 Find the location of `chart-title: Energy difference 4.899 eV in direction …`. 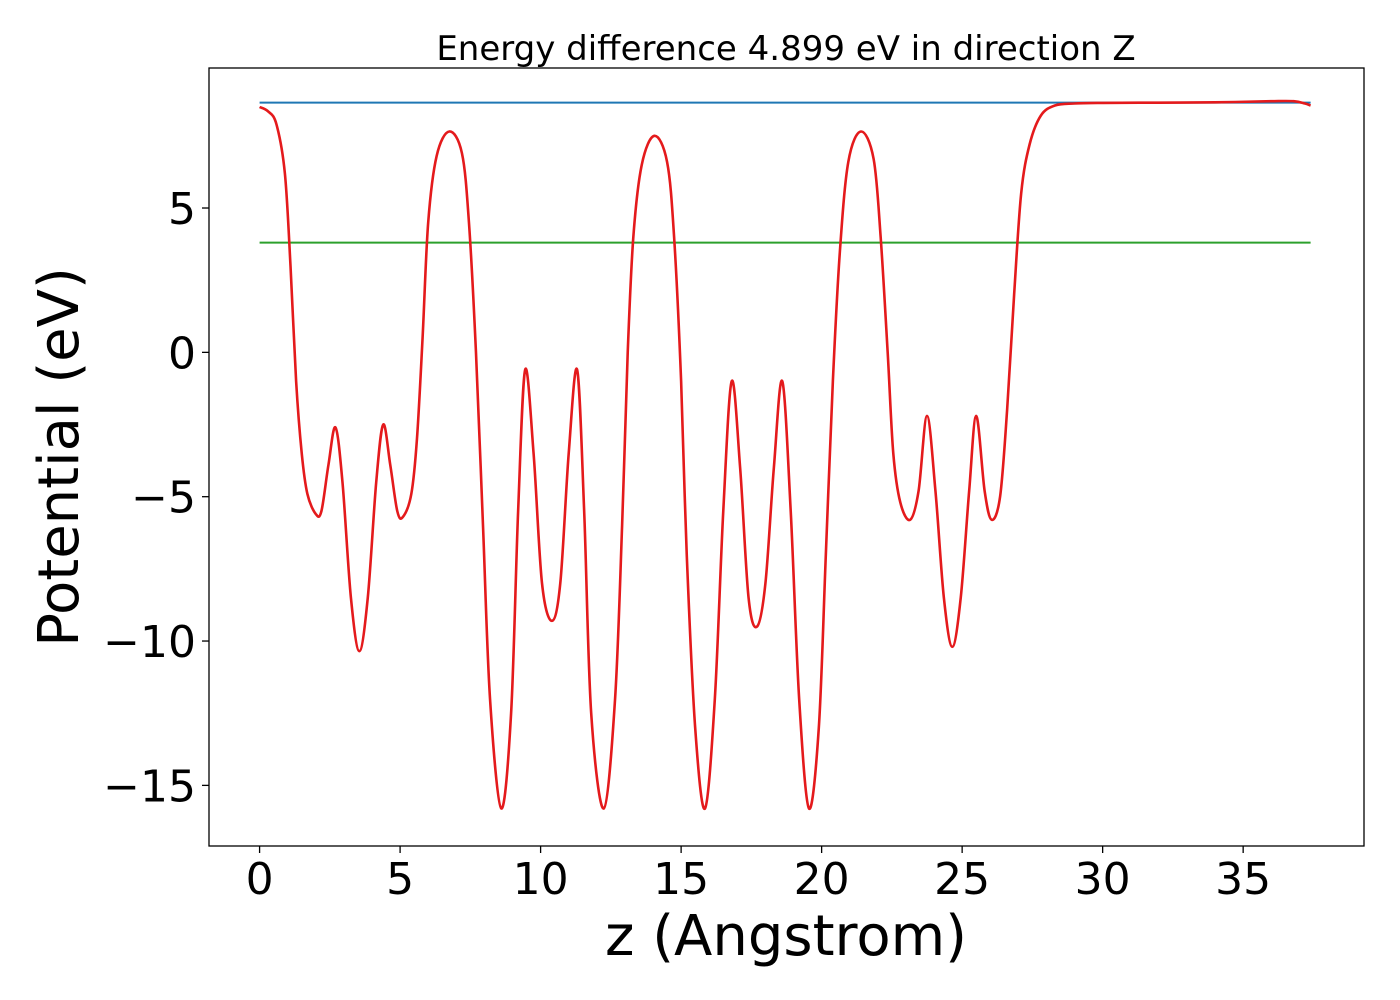

chart-title: Energy difference 4.899 eV in direction … is located at coordinates (785, 49).